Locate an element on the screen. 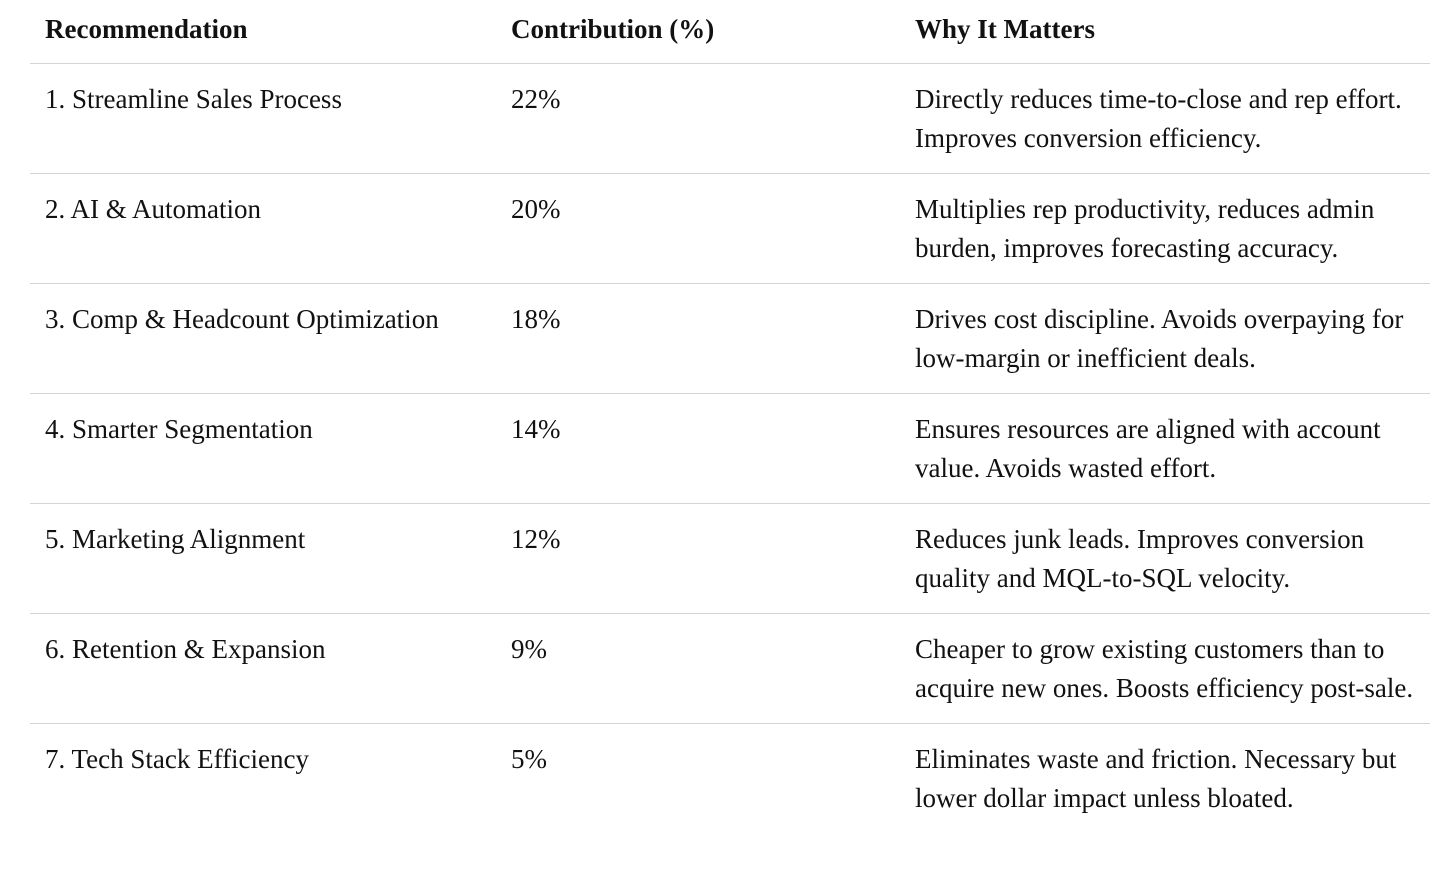  contribution-cell: 14% is located at coordinates (536, 429).